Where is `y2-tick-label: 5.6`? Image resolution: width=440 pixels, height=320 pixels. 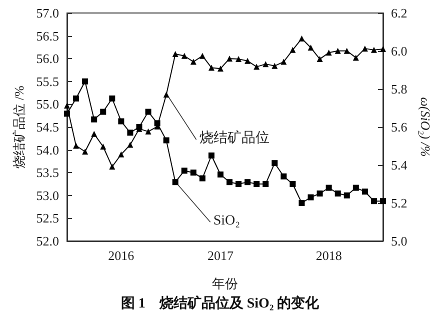 y2-tick-label: 5.6 is located at coordinates (399, 127).